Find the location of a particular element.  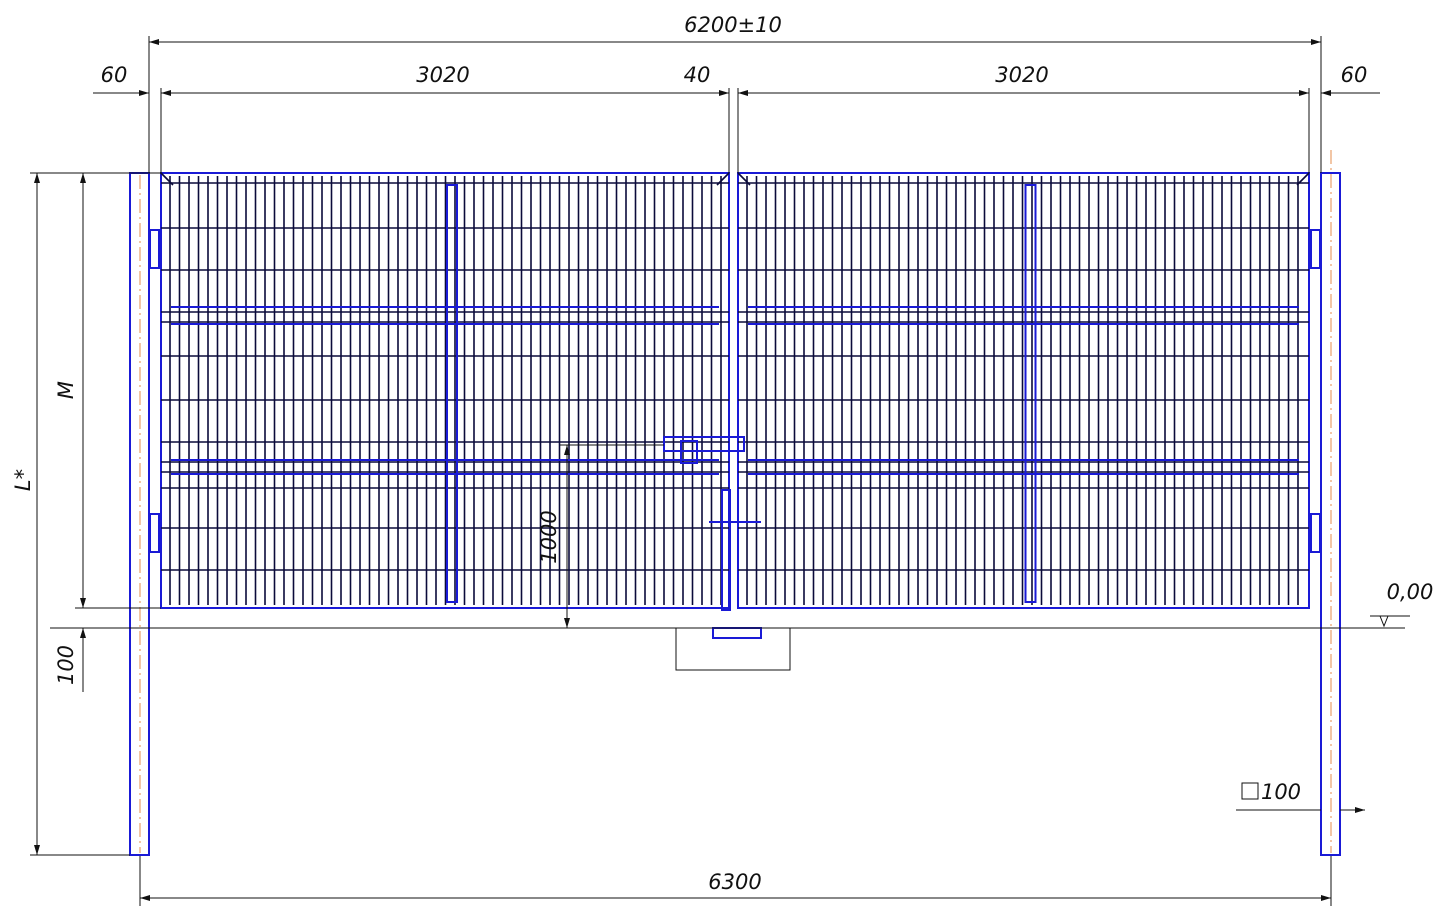

latch is located at coordinates (712, 537).